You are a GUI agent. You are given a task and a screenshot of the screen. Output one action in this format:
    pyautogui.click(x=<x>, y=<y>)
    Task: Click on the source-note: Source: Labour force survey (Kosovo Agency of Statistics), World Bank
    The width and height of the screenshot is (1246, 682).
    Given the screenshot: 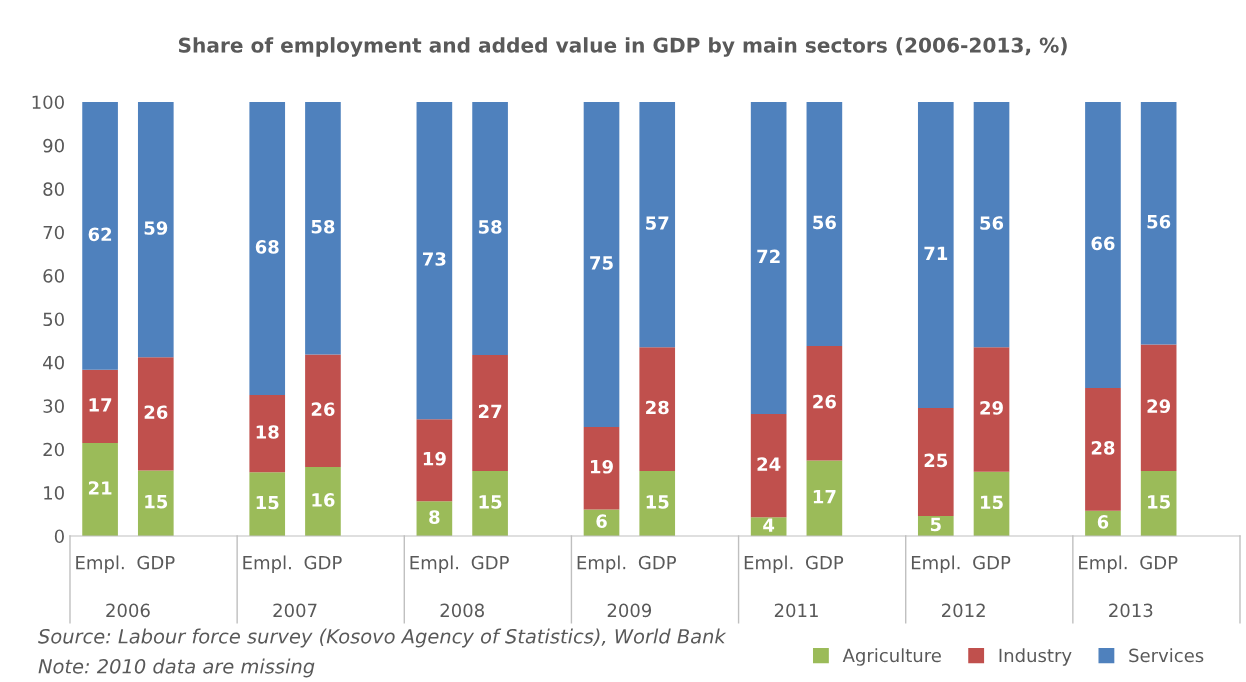 What is the action you would take?
    pyautogui.click(x=382, y=638)
    